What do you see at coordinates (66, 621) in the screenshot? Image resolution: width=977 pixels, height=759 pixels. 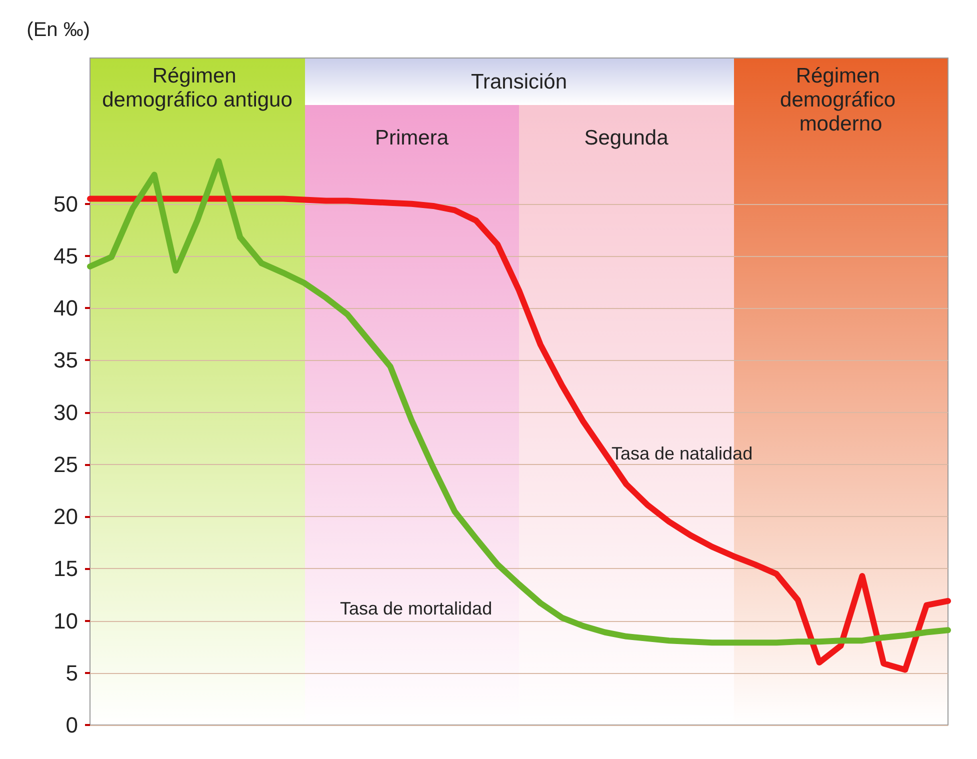 I see `y-tick-label: 10` at bounding box center [66, 621].